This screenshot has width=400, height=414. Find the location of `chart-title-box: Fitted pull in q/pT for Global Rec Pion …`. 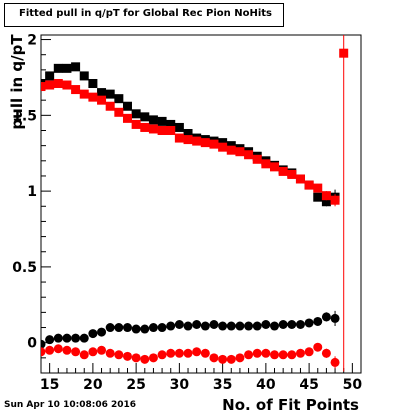

chart-title-box: Fitted pull in q/pT for Global Rec Pion … is located at coordinates (144, 15).